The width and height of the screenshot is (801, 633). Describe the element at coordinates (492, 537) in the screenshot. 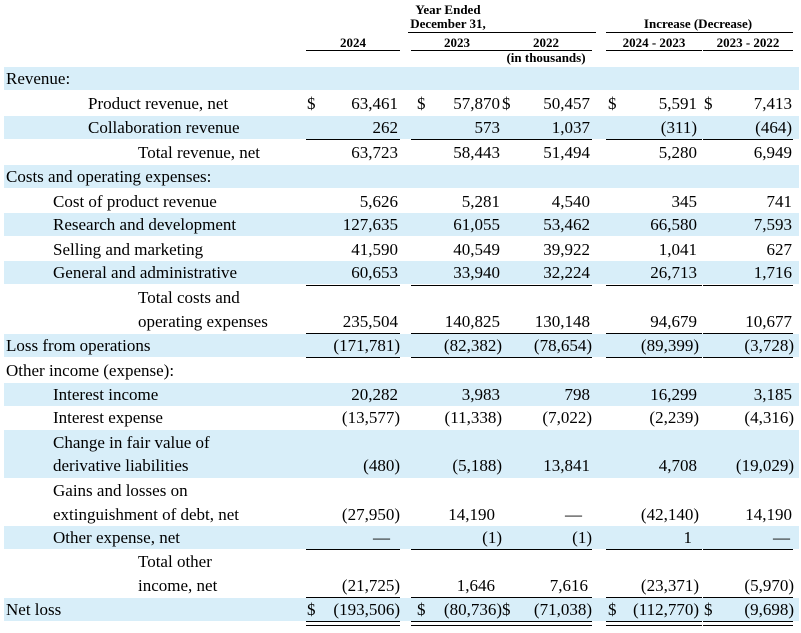

I see `cell-value: (1)` at that location.